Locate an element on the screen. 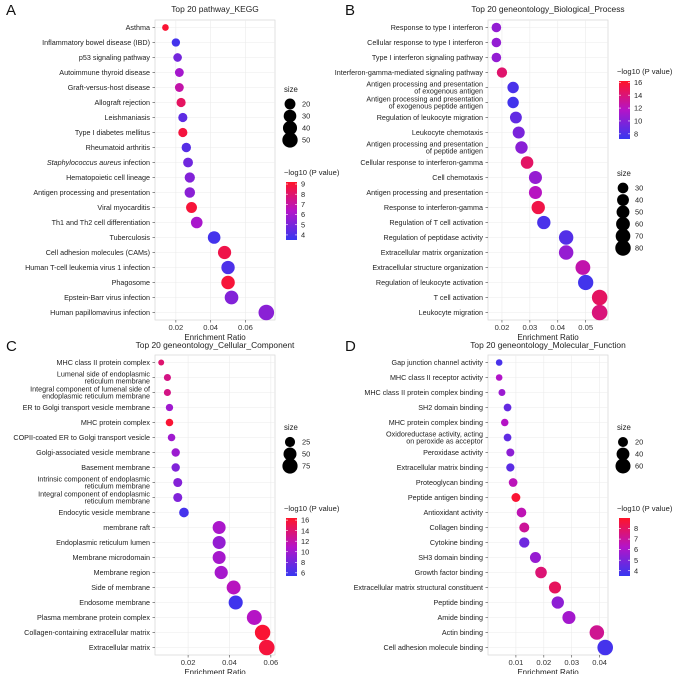 The width and height of the screenshot is (682, 674). panel-b-category-label: Type I interferon signaling pathway is located at coordinates (427, 57).